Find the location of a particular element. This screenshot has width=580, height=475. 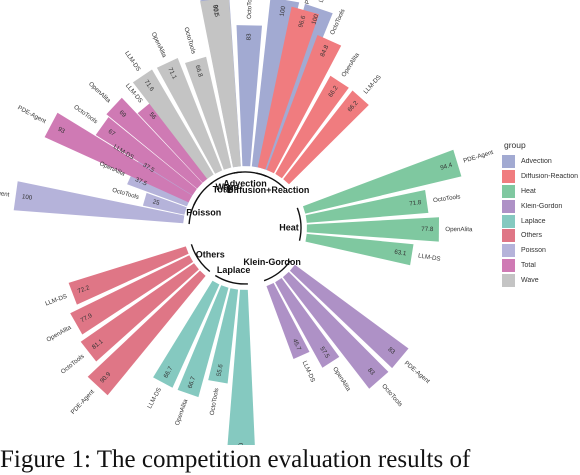

legend-item: Laplace is located at coordinates (541, 221).